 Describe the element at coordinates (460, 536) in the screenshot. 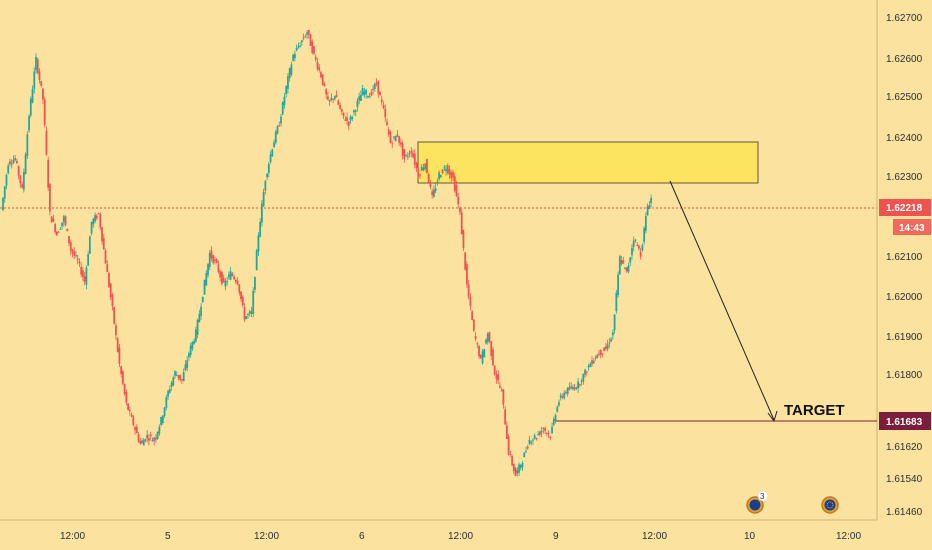

I see `time-axis: 12:00 5 12:00 6 12:00 9 12:00 10 12:00` at that location.